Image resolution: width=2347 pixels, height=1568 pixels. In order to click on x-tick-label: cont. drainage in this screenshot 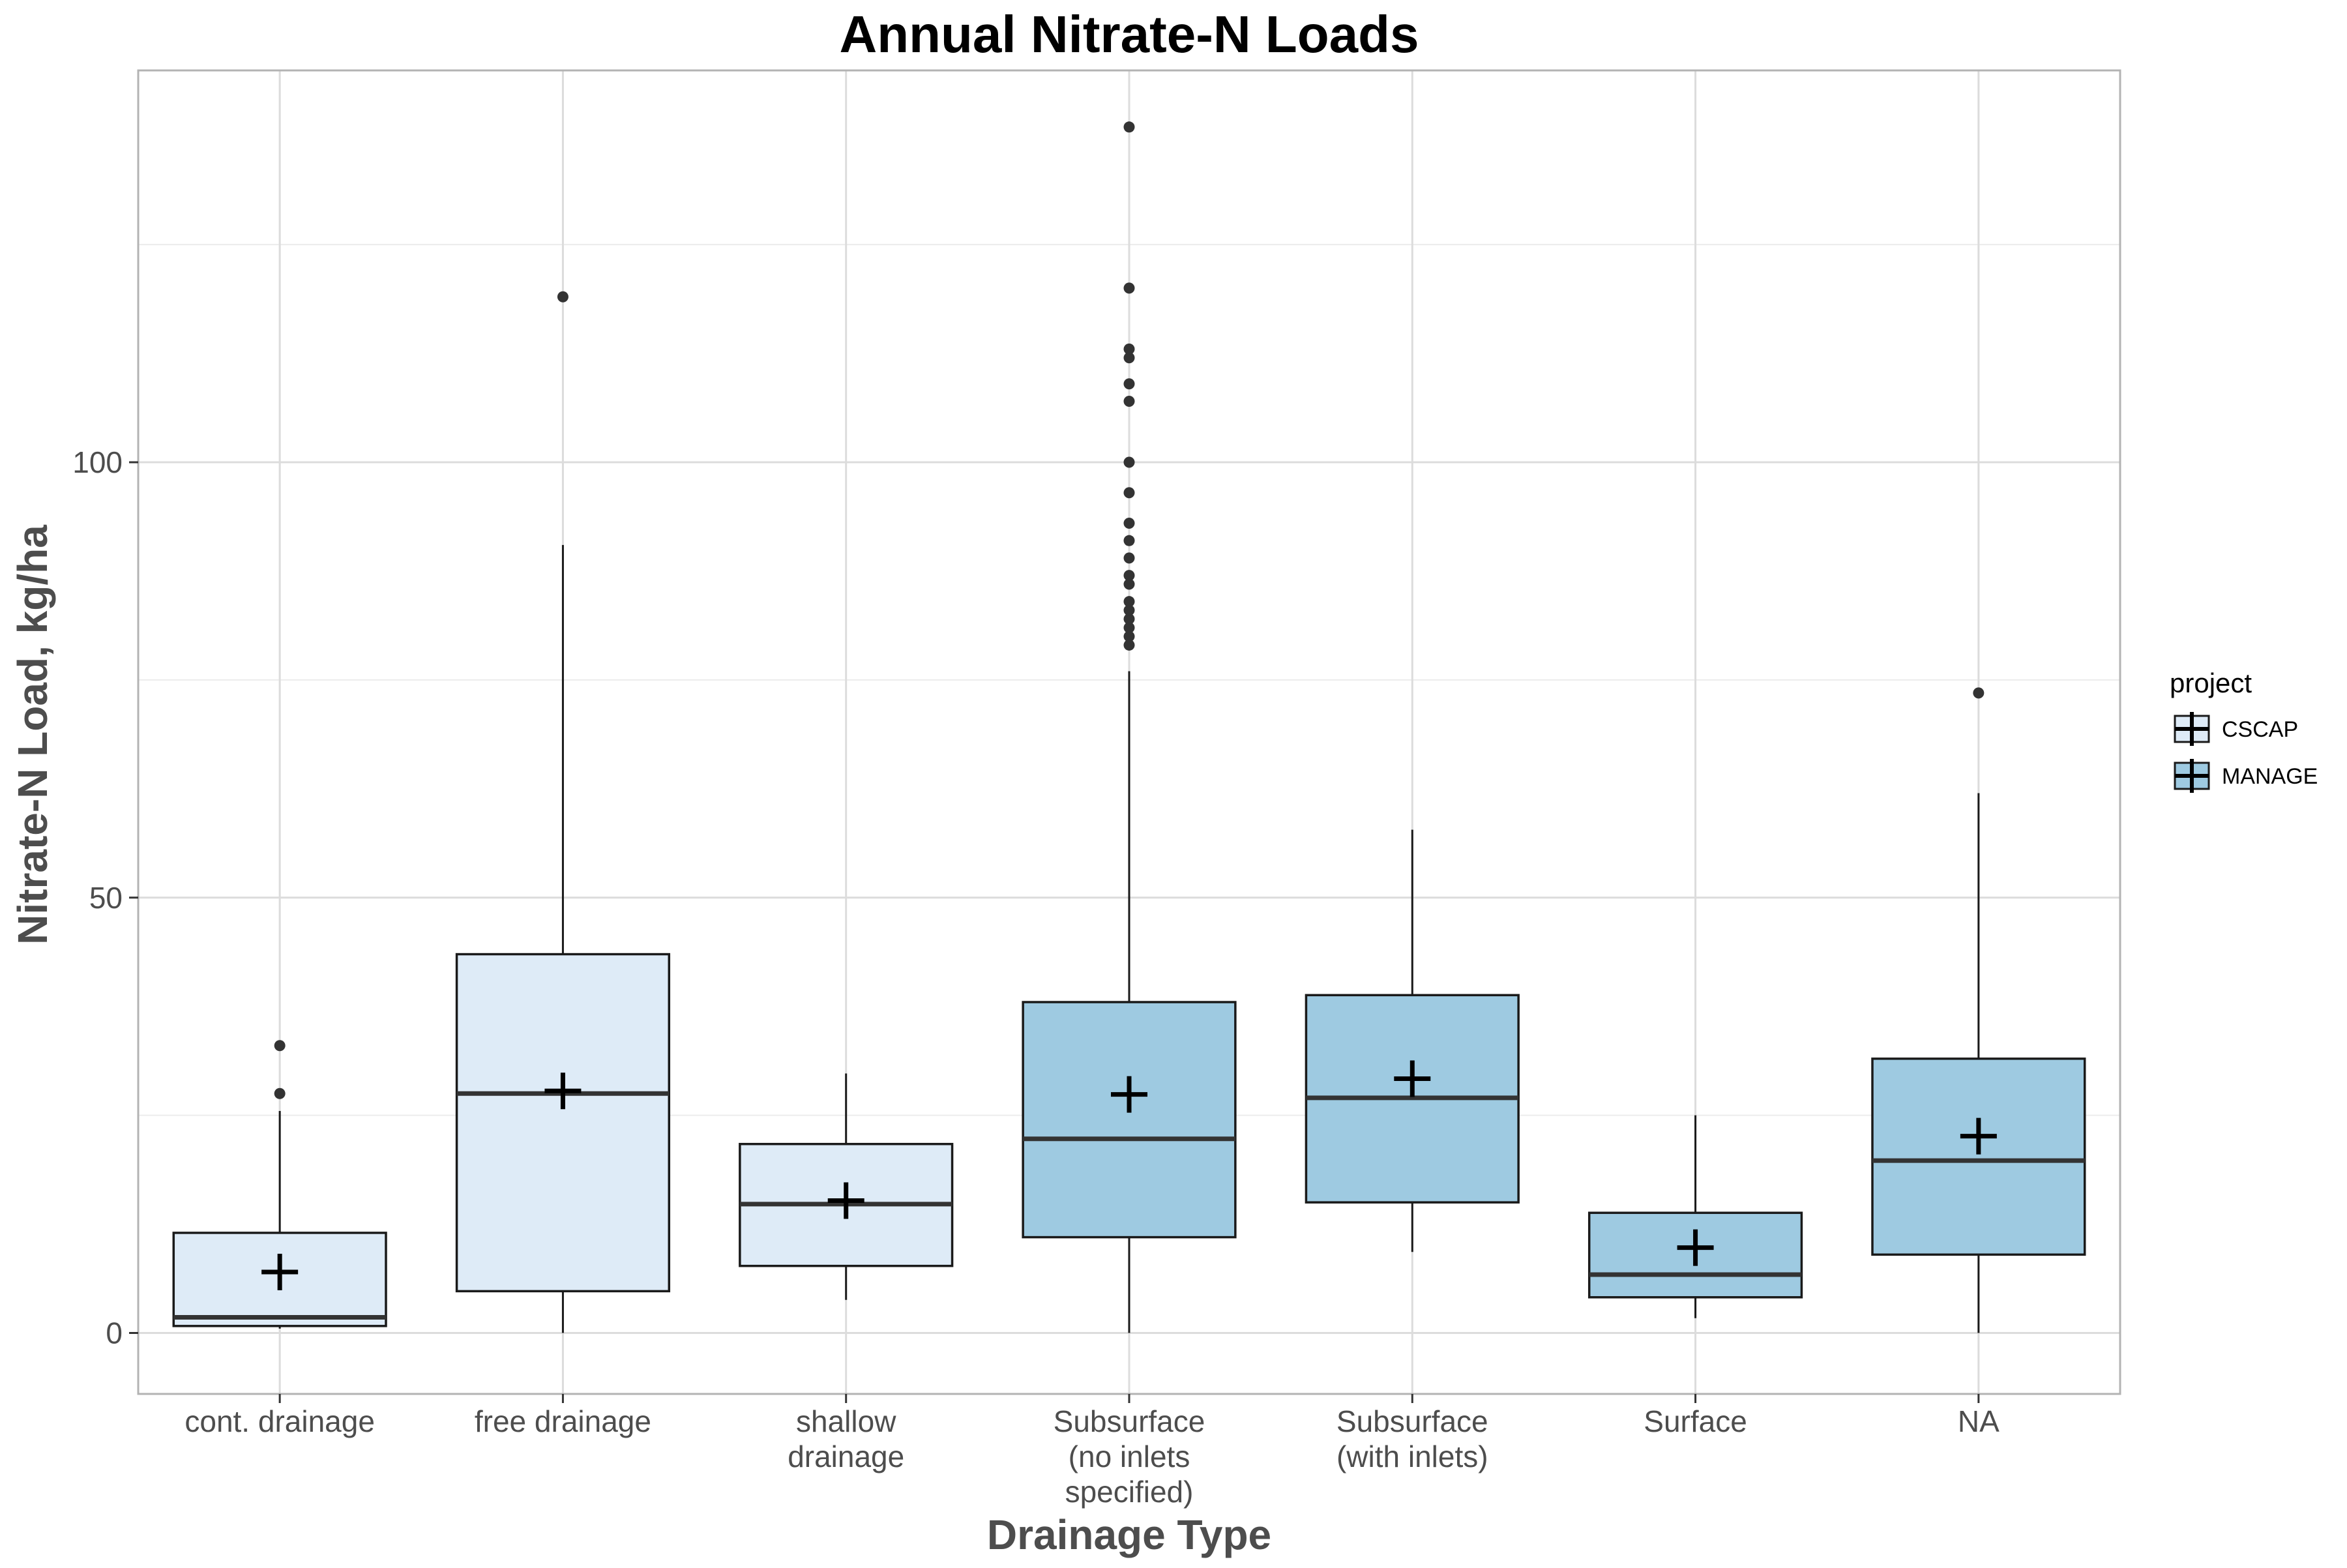, I will do `click(280, 1421)`.